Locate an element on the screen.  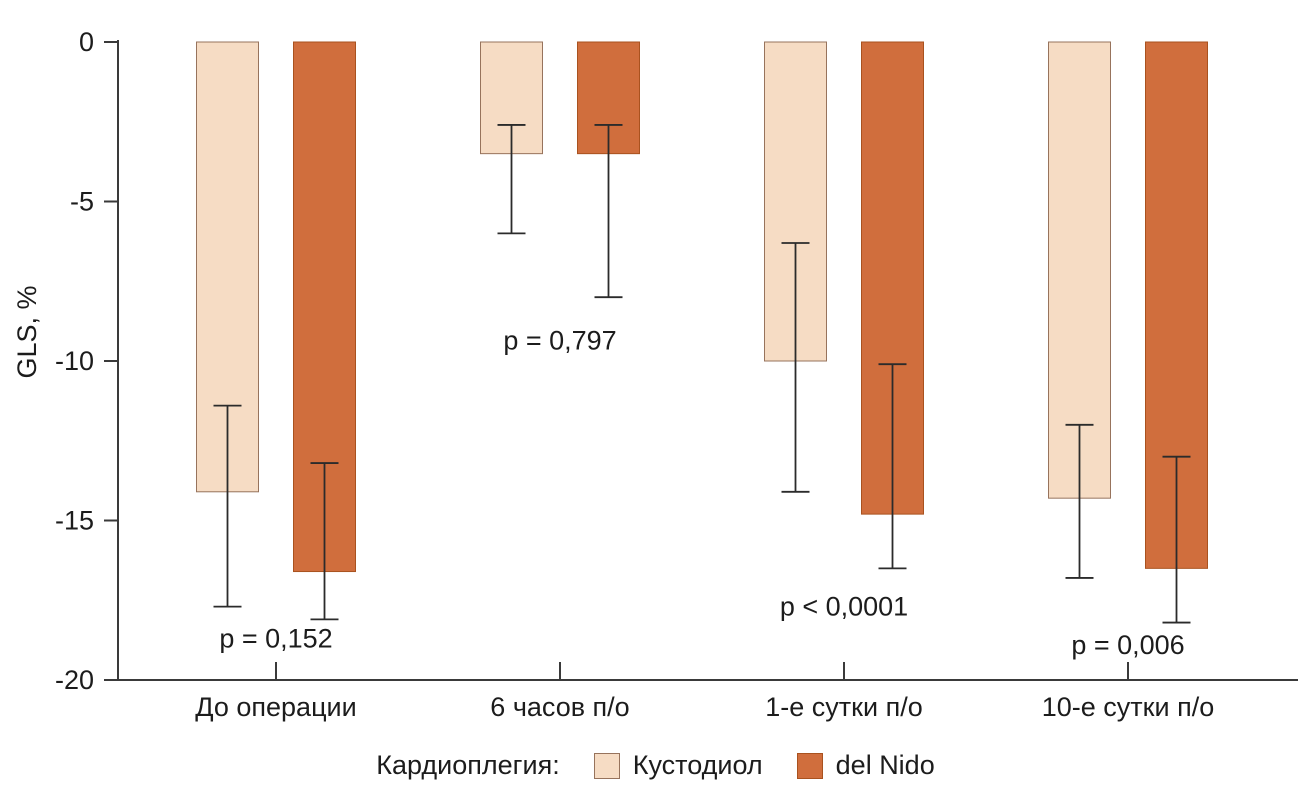
y-tick-label: -5 is located at coordinates (82, 202).